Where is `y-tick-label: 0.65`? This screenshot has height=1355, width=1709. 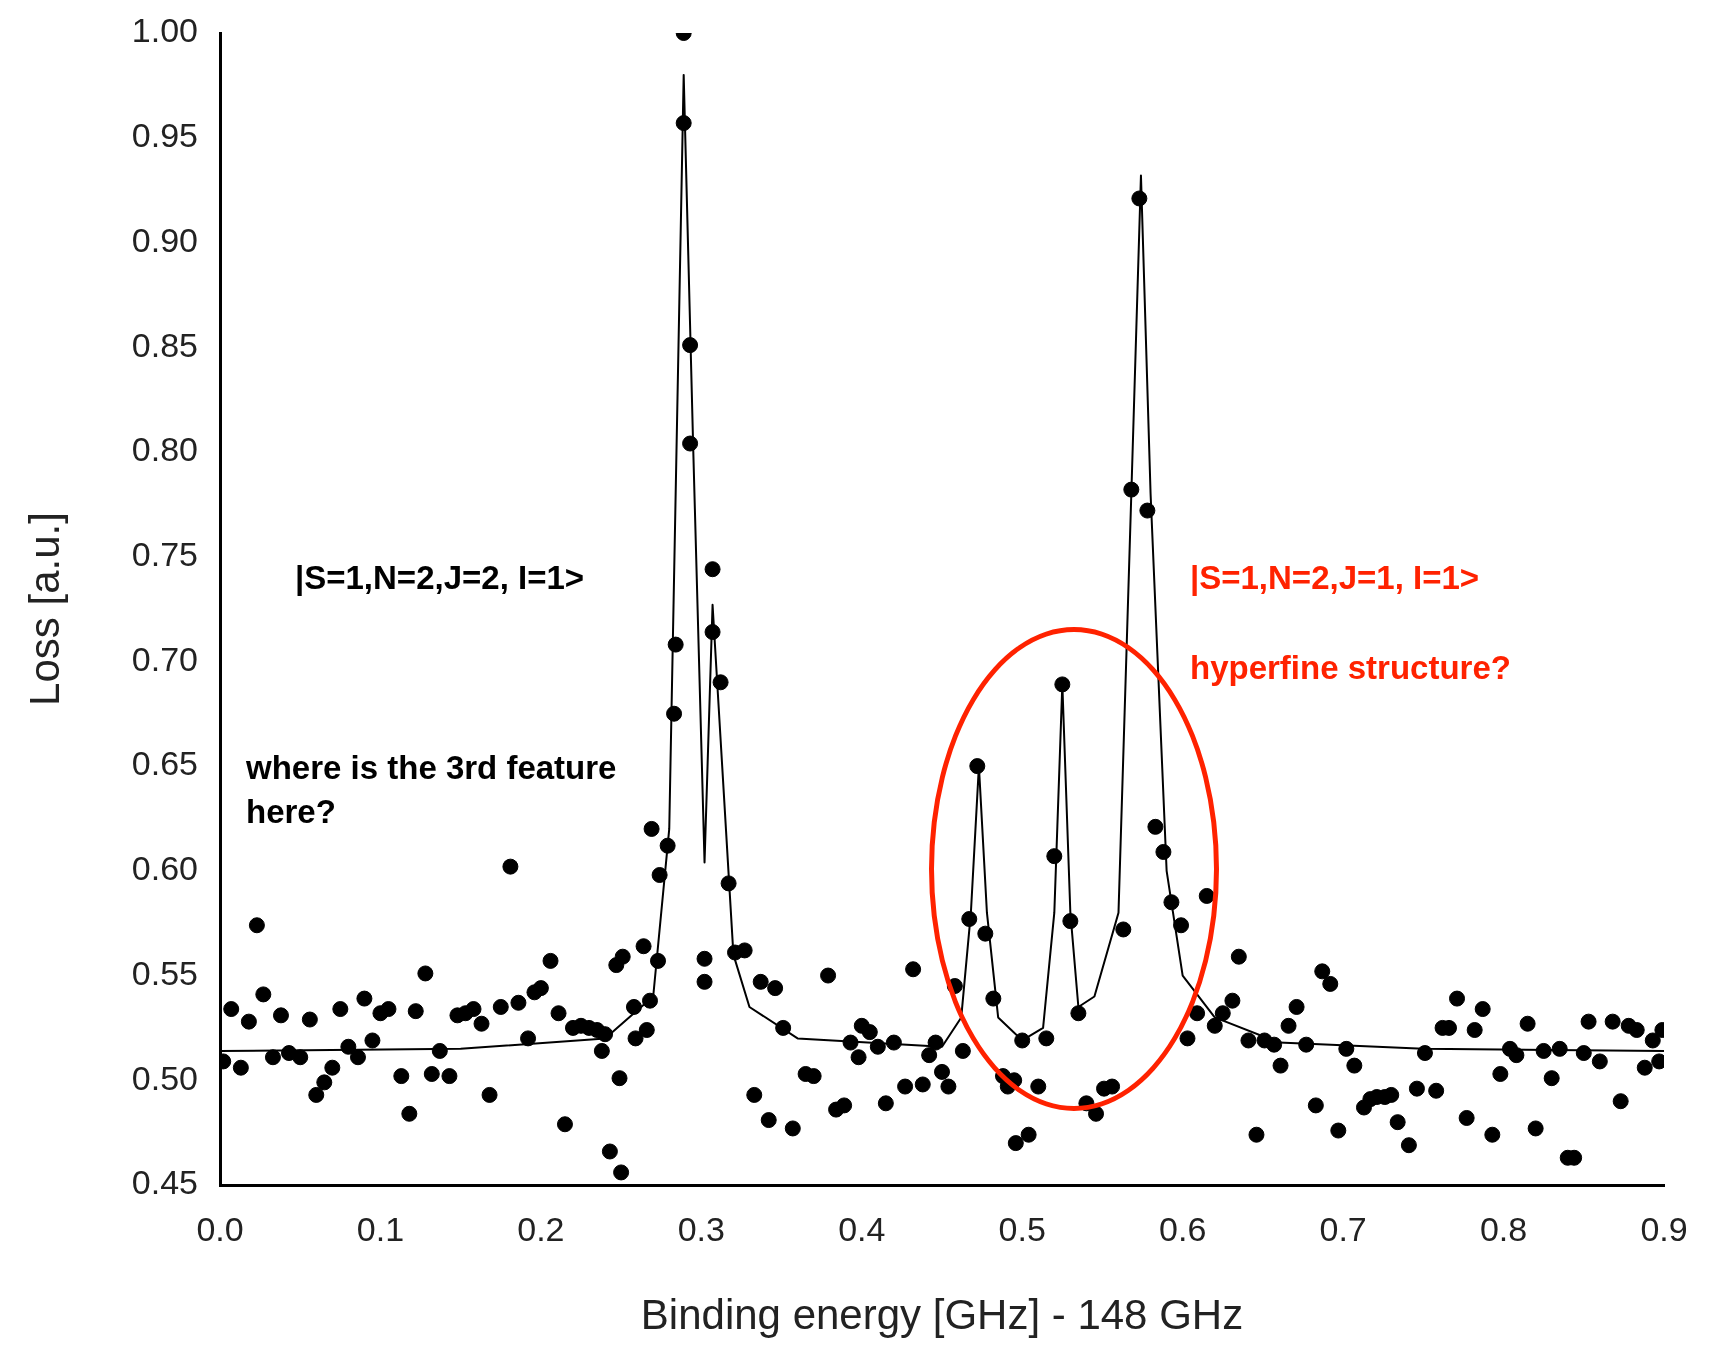 y-tick-label: 0.65 is located at coordinates (164, 763).